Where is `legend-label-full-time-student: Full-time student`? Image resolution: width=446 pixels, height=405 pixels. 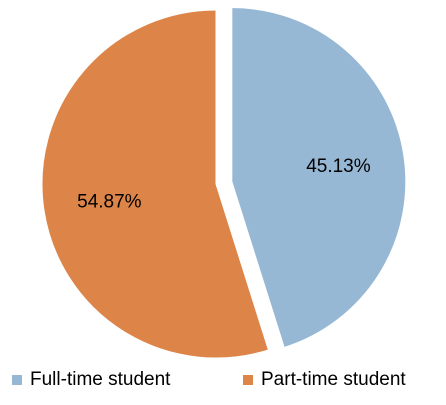
legend-label-full-time-student: Full-time student is located at coordinates (100, 379).